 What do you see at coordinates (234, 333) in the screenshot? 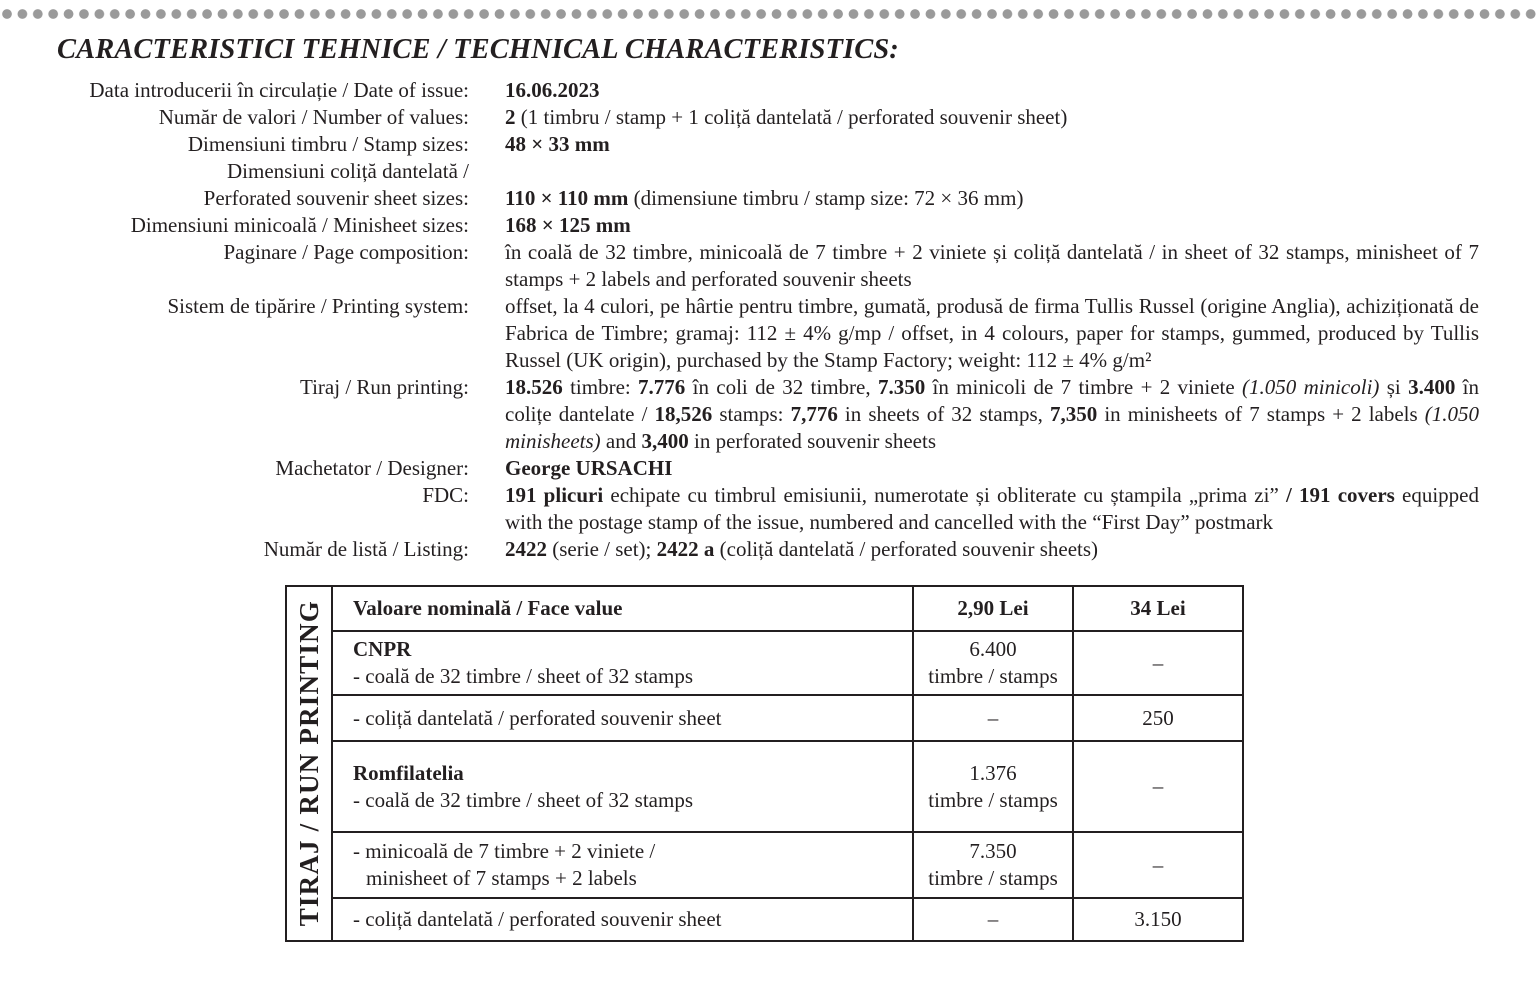
I see `spec-label: Sistem de tipărire / Printing system:` at bounding box center [234, 333].